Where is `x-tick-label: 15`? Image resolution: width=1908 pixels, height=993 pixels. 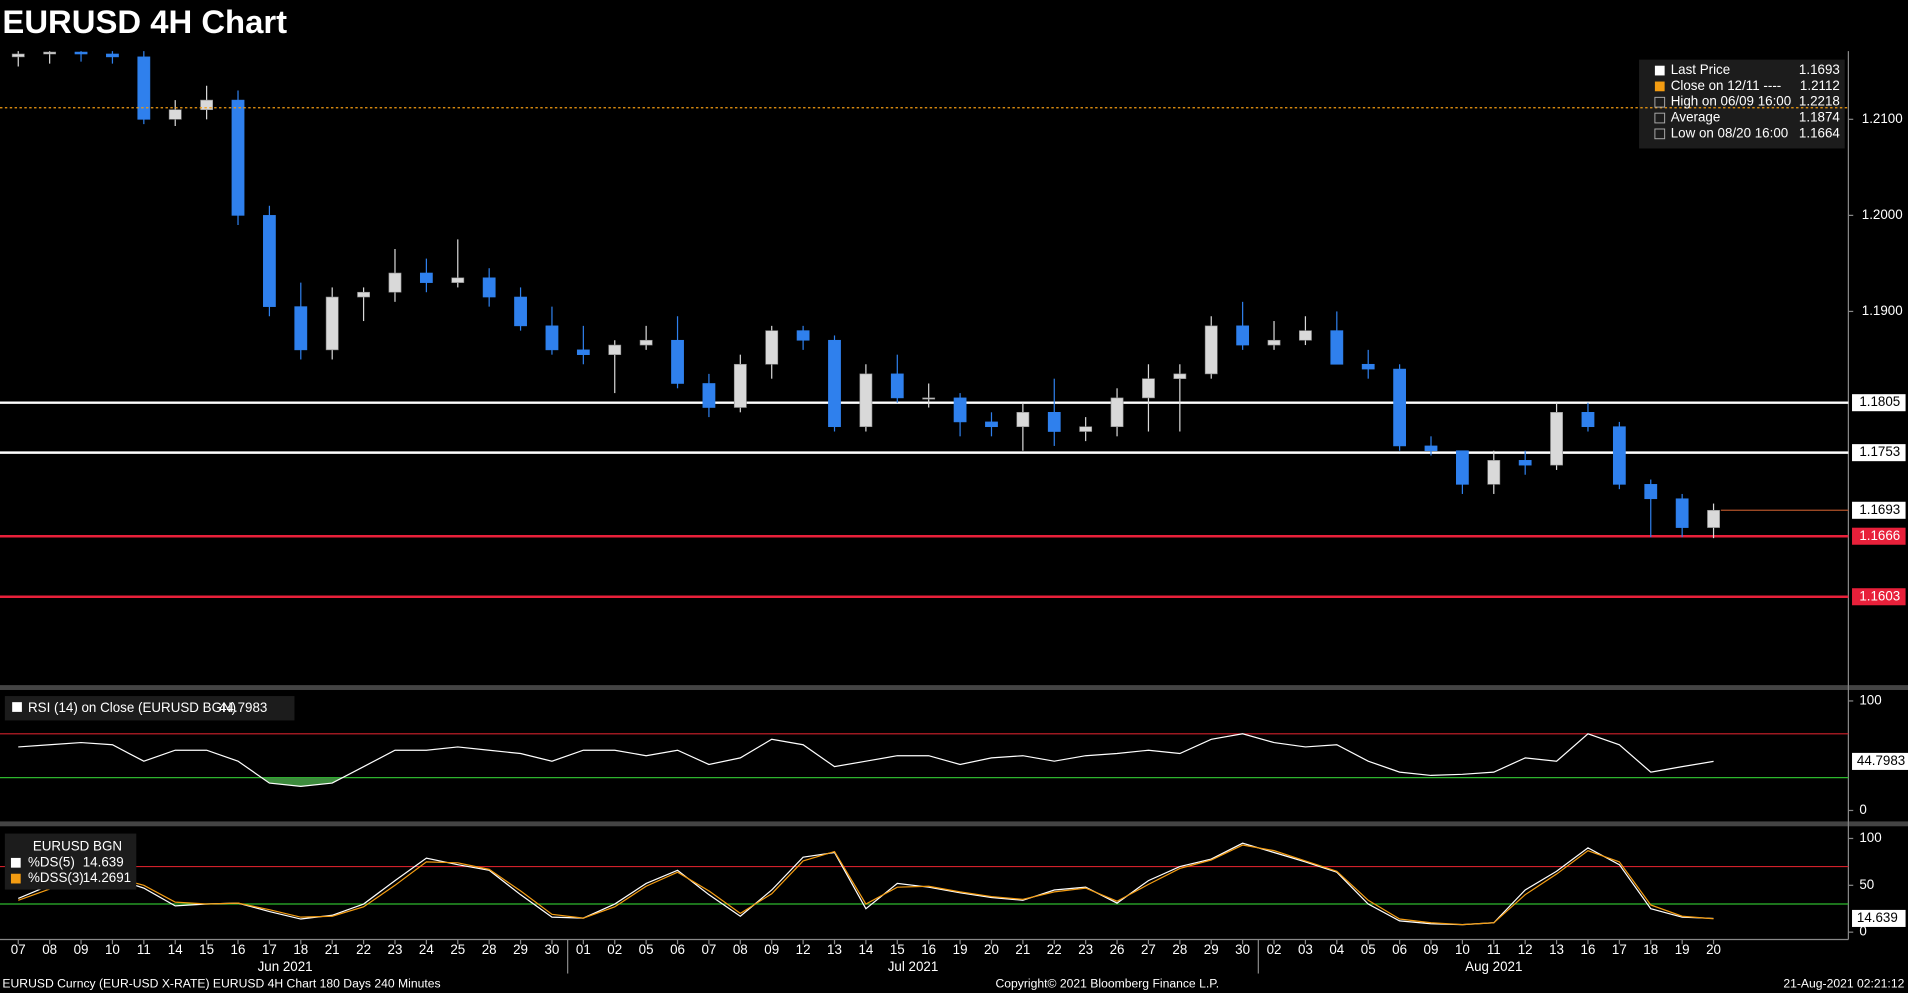
x-tick-label: 15 is located at coordinates (897, 949).